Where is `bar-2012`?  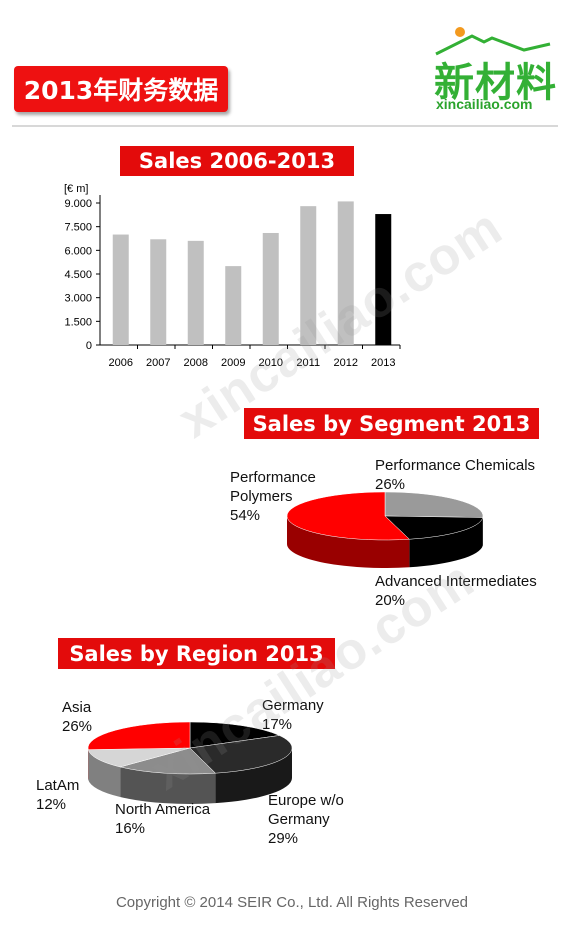
bar-2012 is located at coordinates (345, 273).